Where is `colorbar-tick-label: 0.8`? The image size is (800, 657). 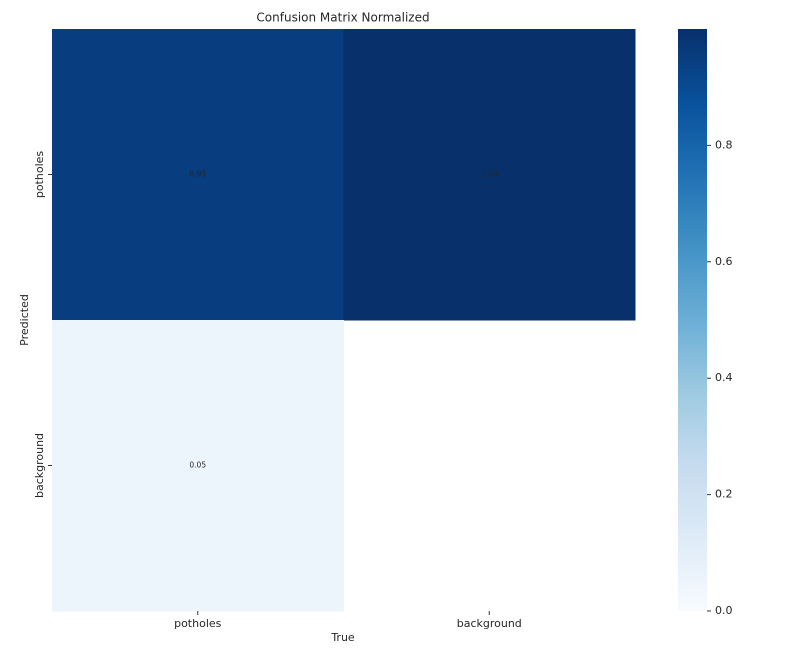 colorbar-tick-label: 0.8 is located at coordinates (724, 144).